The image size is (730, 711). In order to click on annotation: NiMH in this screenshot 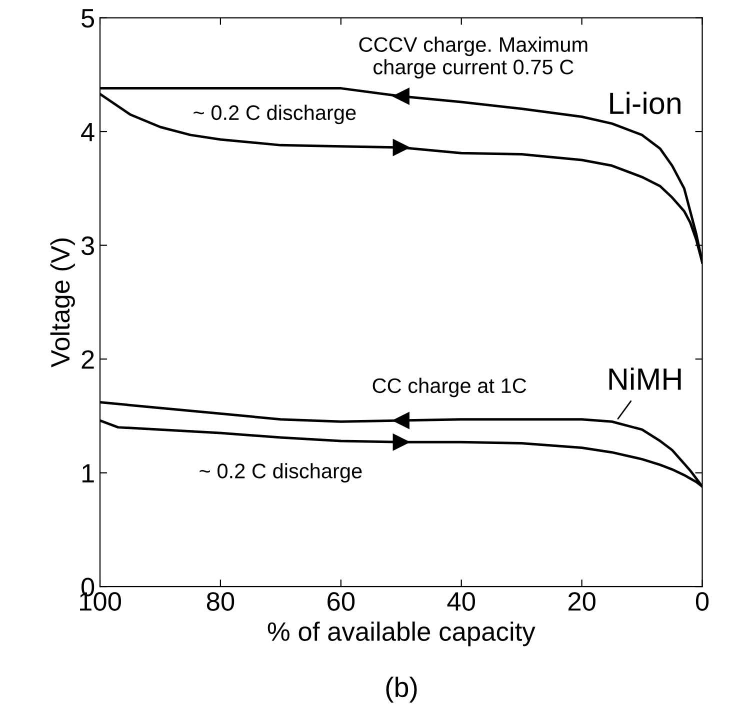, I will do `click(645, 379)`.